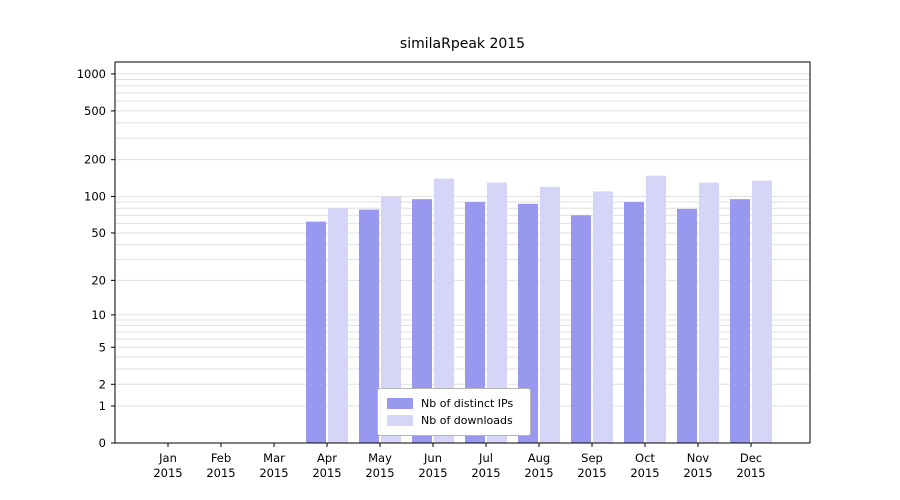 The image size is (900, 500). Describe the element at coordinates (592, 458) in the screenshot. I see `x-tick-label-month: Sep` at that location.